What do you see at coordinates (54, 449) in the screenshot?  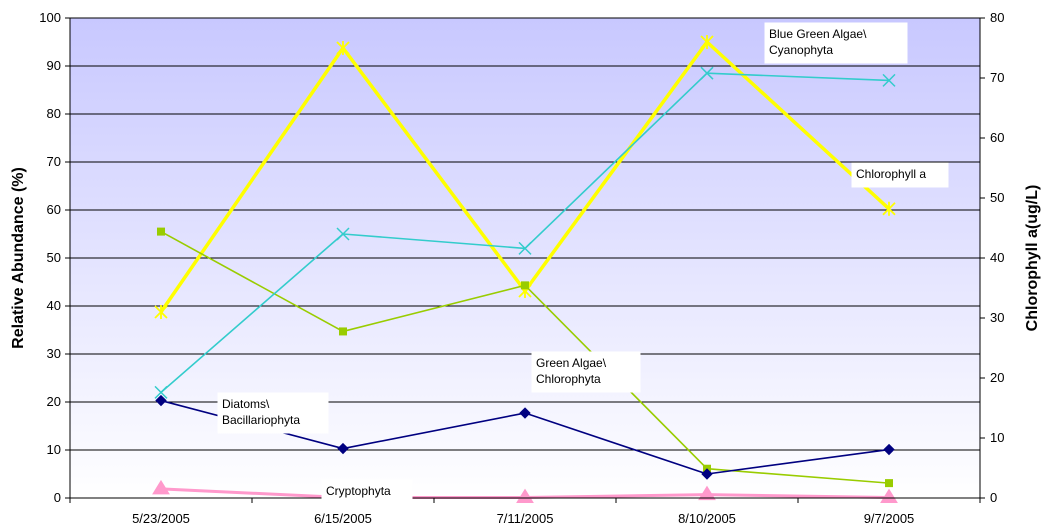 I see `y-tick-label: 10` at bounding box center [54, 449].